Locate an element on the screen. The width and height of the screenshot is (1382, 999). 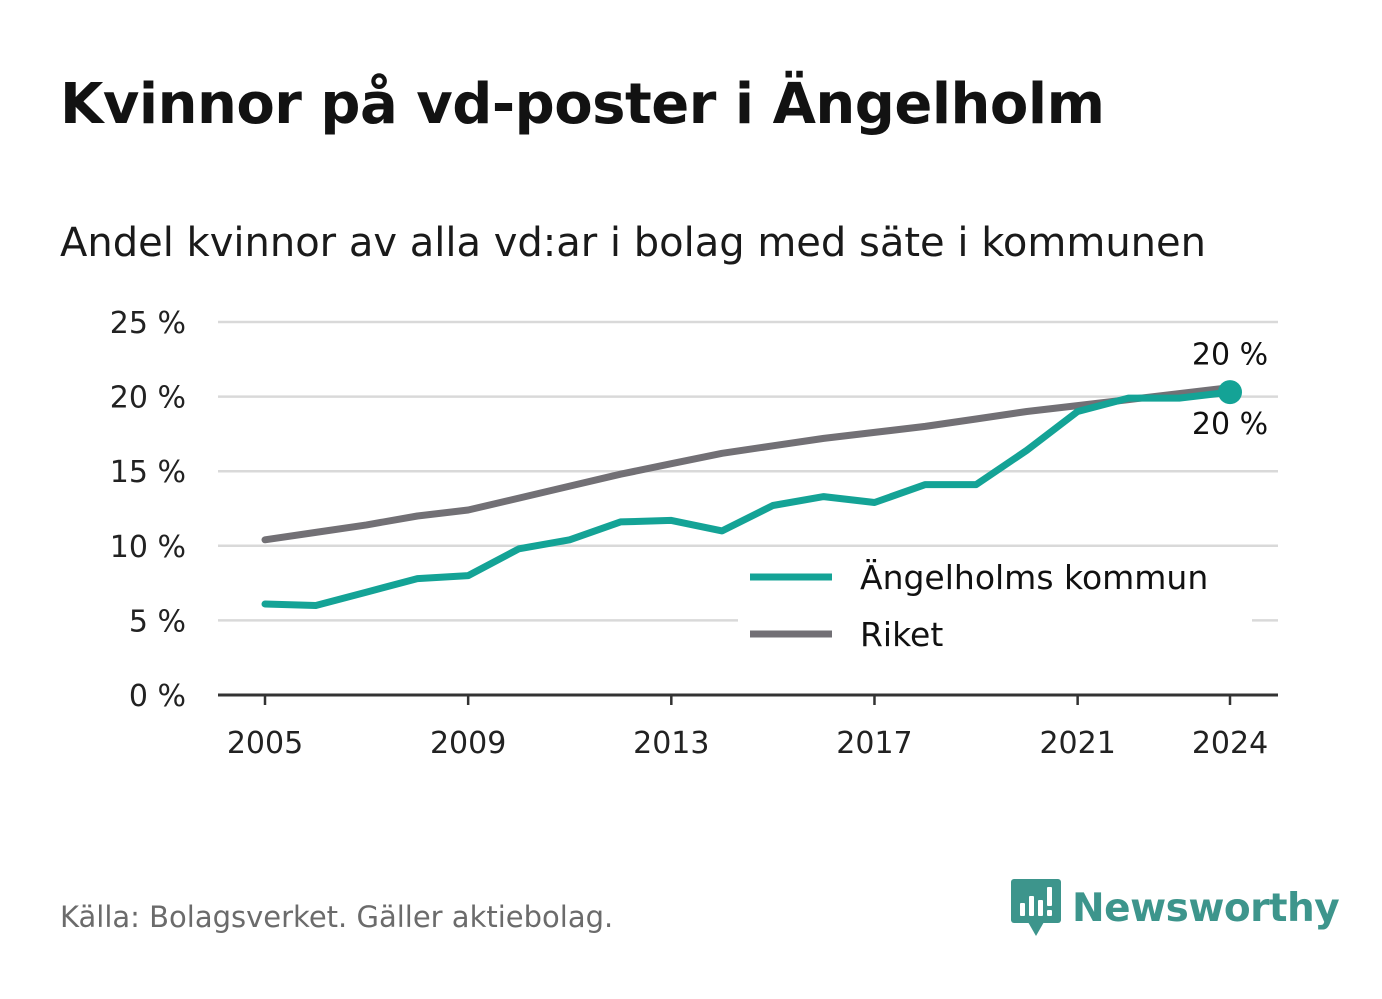
legend-background is located at coordinates (995, 606).